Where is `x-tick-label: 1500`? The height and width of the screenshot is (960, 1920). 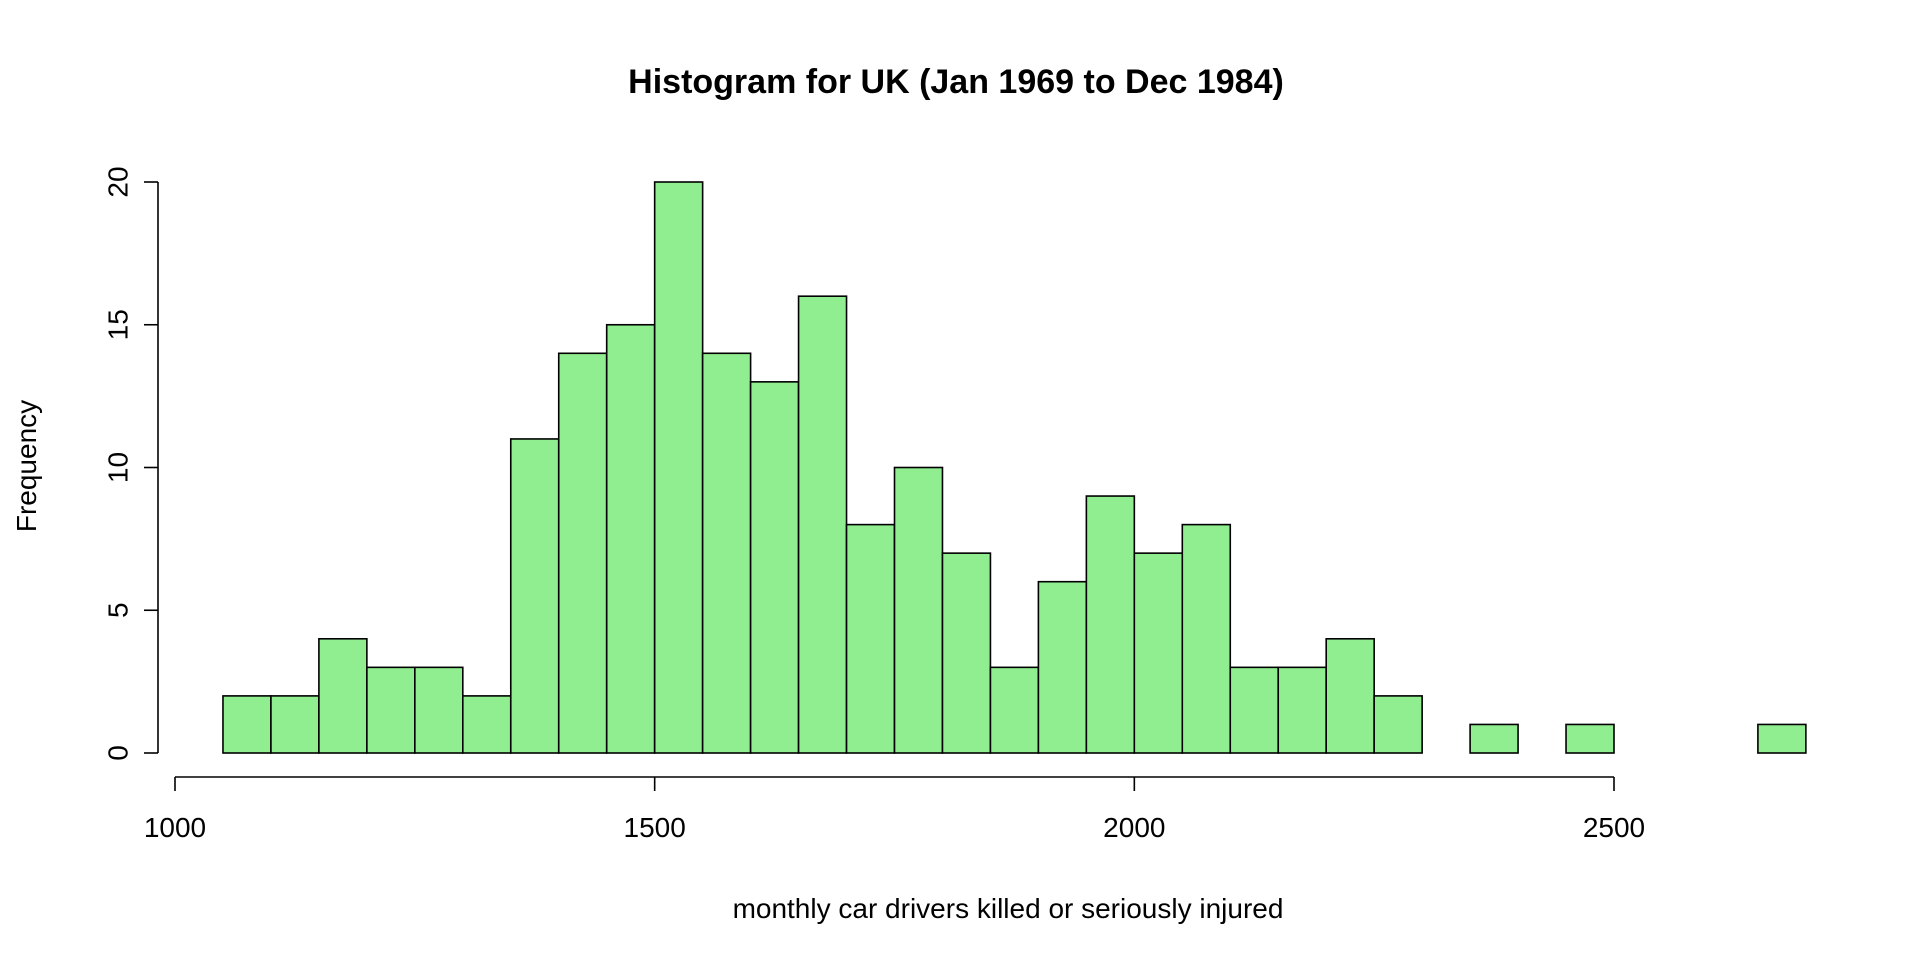 x-tick-label: 1500 is located at coordinates (655, 827).